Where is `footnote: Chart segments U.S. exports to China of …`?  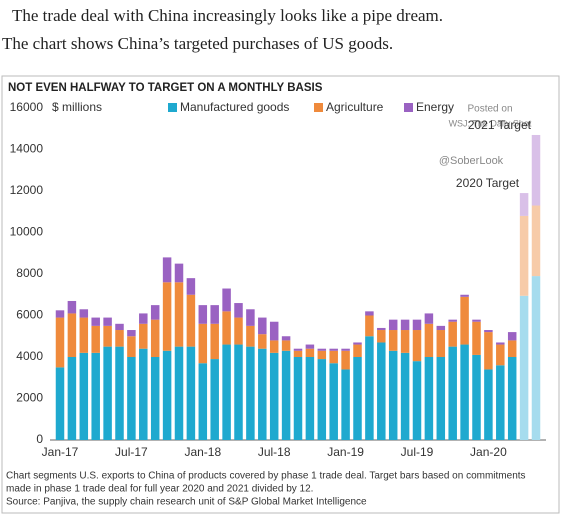
footnote: Chart segments U.S. exports to China of … is located at coordinates (266, 476).